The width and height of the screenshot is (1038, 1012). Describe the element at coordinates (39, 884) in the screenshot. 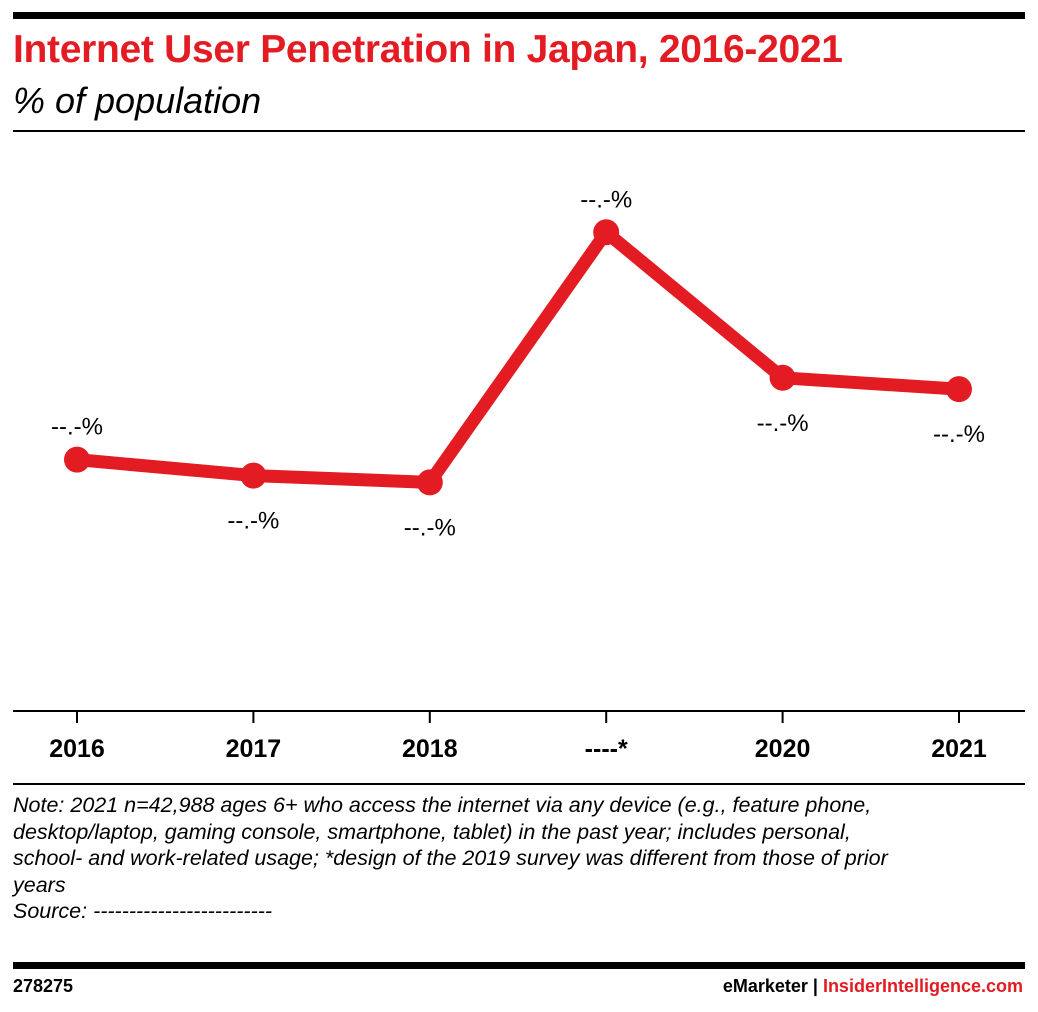

I see `note-line: years` at that location.